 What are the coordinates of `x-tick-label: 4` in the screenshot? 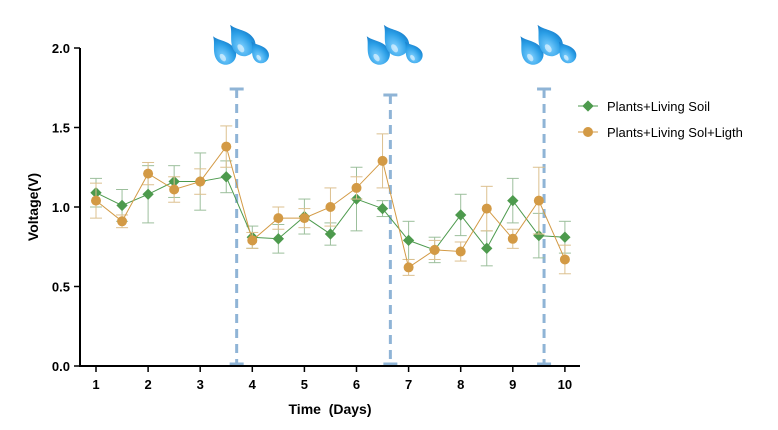 It's located at (253, 384).